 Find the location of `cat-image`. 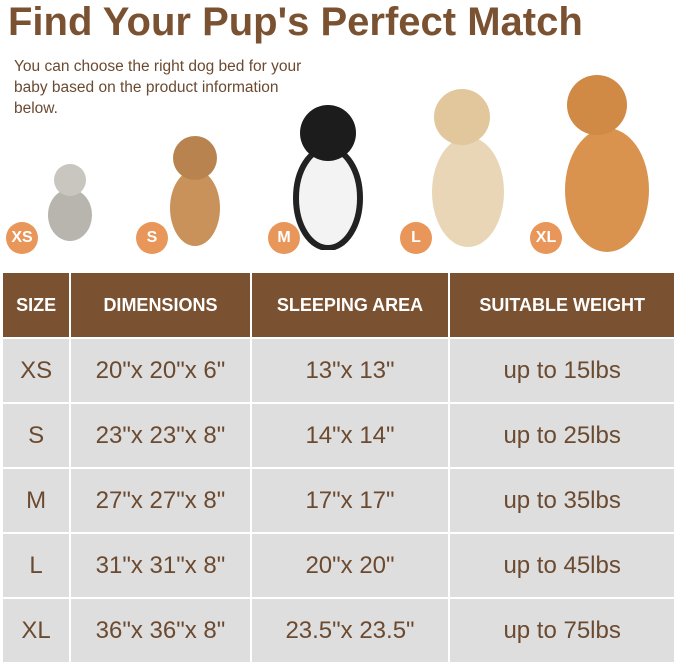

cat-image is located at coordinates (70, 202).